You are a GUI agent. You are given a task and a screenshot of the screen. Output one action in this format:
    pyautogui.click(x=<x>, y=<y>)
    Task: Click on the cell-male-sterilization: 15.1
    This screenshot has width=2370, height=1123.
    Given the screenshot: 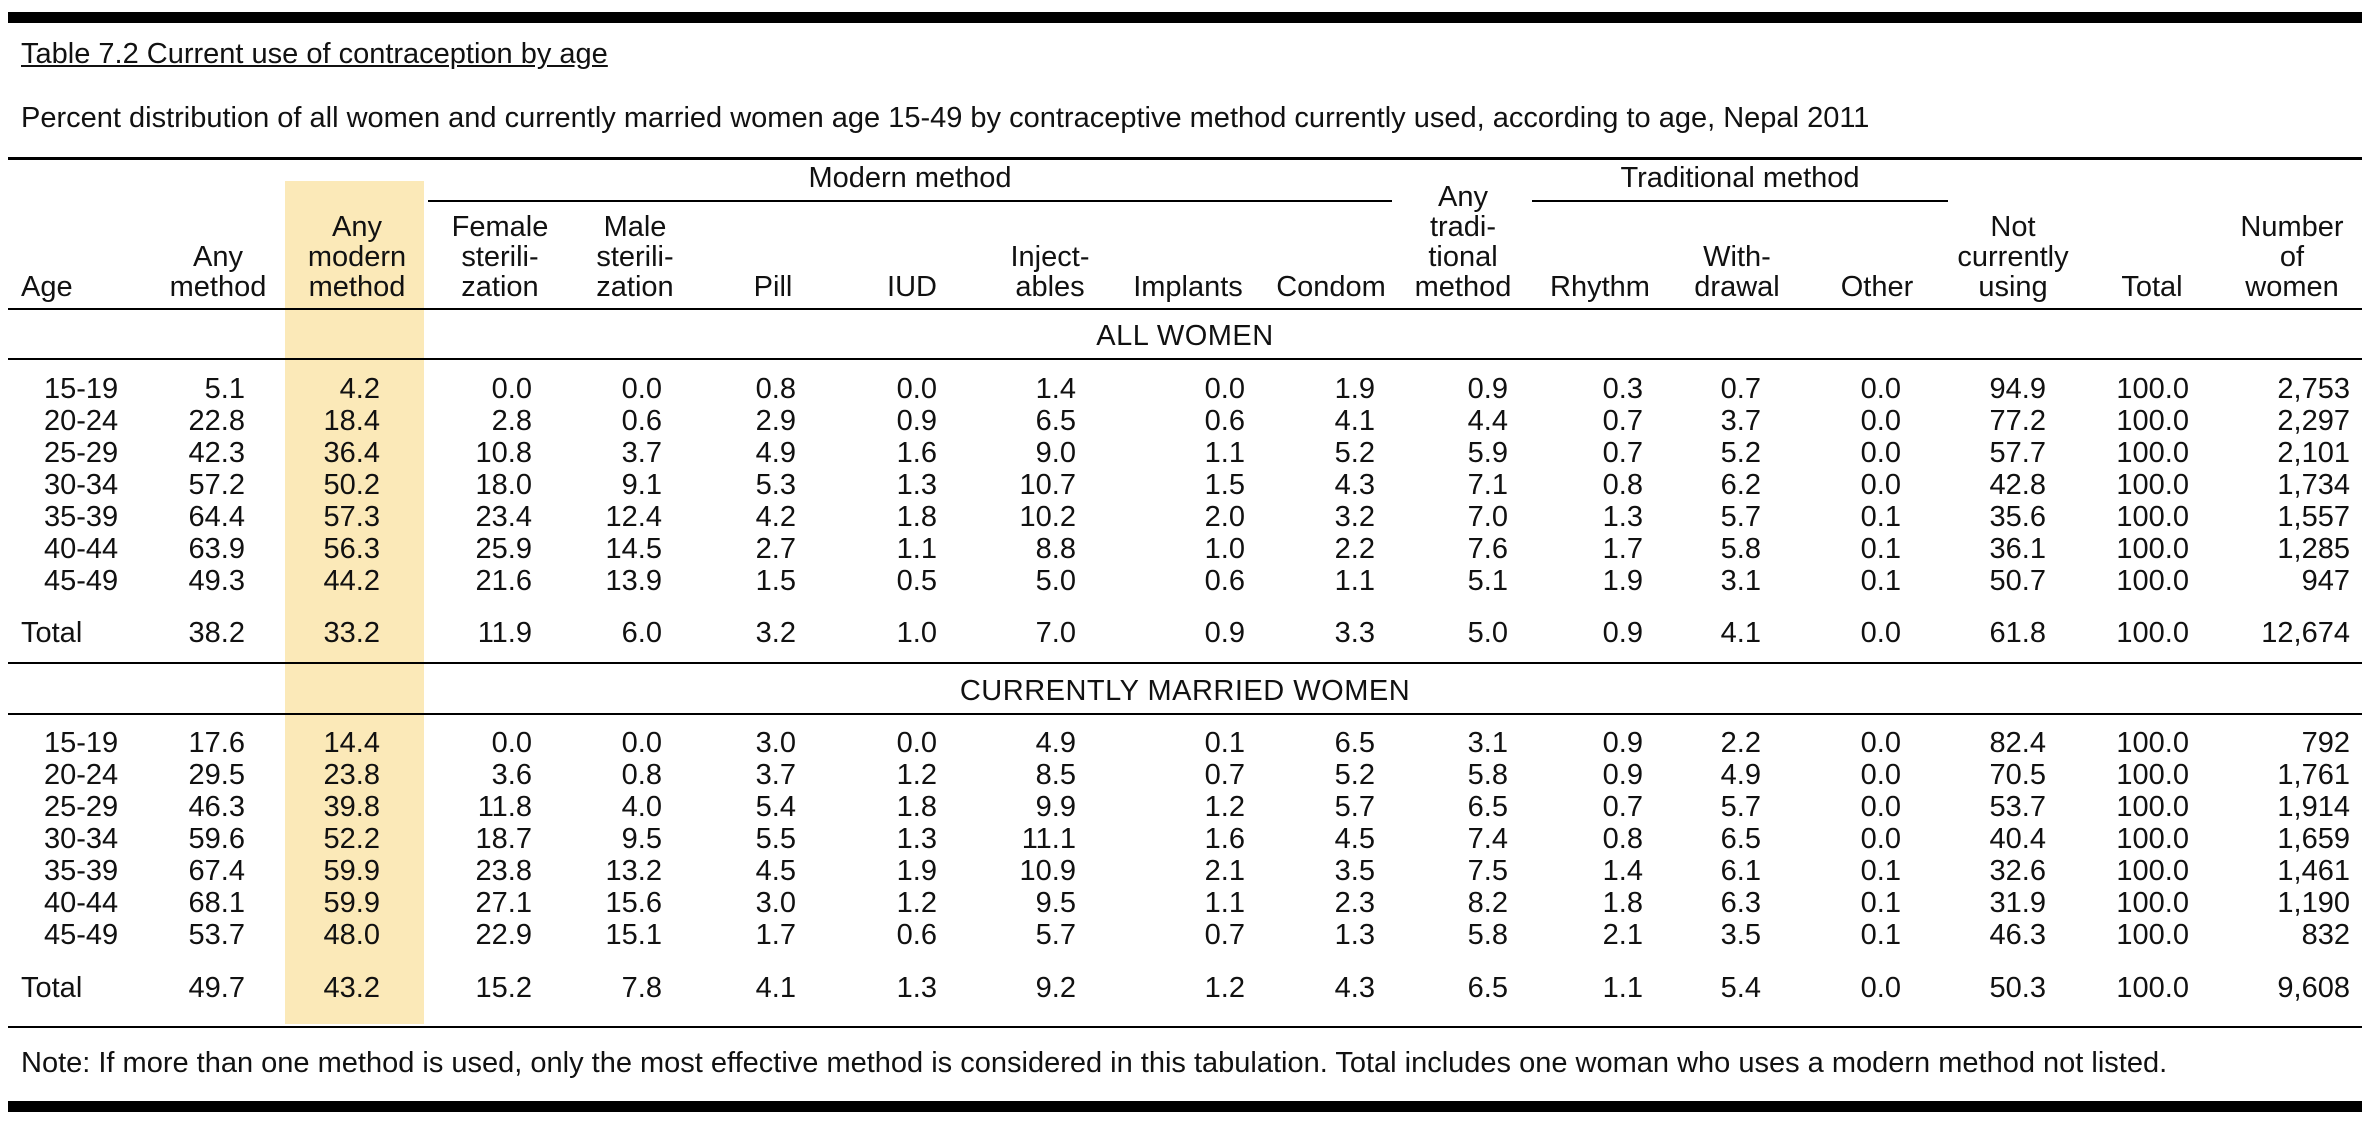 What is the action you would take?
    pyautogui.click(x=633, y=935)
    